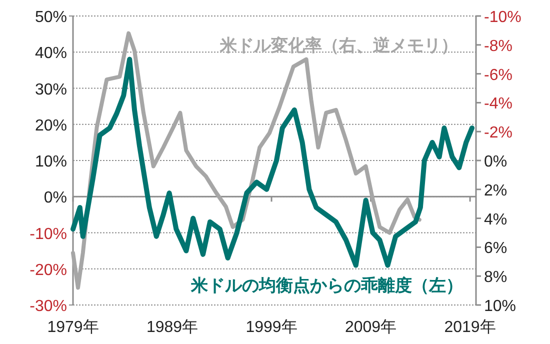  Describe the element at coordinates (48, 270) in the screenshot. I see `y-tick-label: -20%` at that location.